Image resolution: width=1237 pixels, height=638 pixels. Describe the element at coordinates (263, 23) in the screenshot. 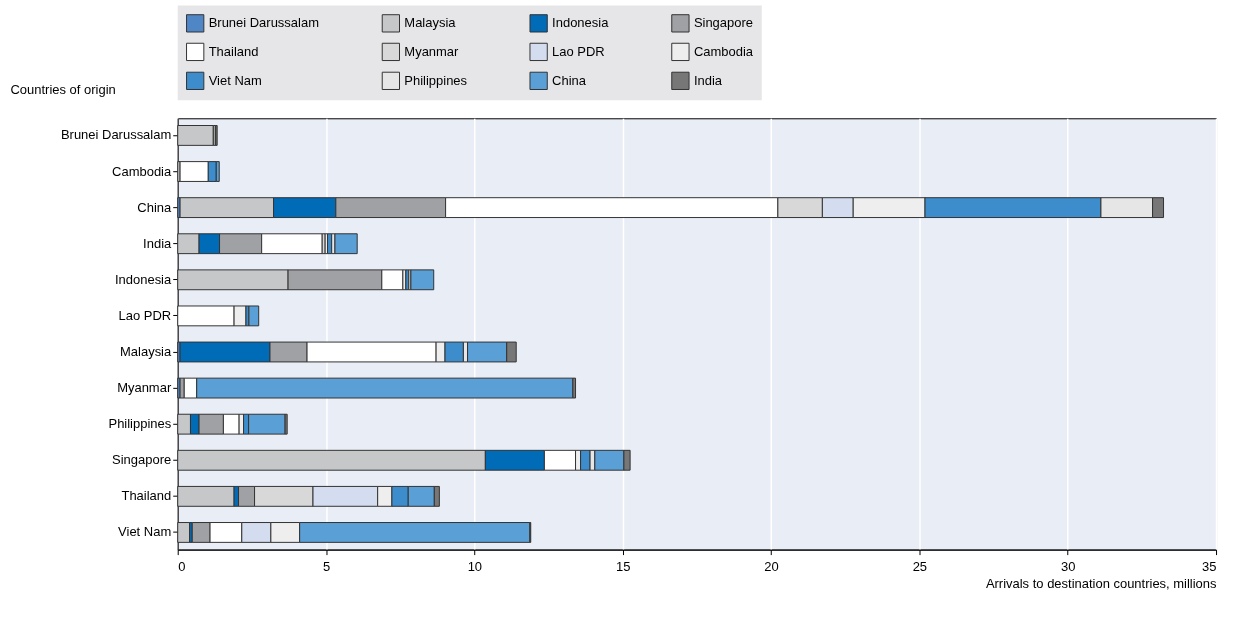

I see `legend-label: Brunei Darussalam` at that location.